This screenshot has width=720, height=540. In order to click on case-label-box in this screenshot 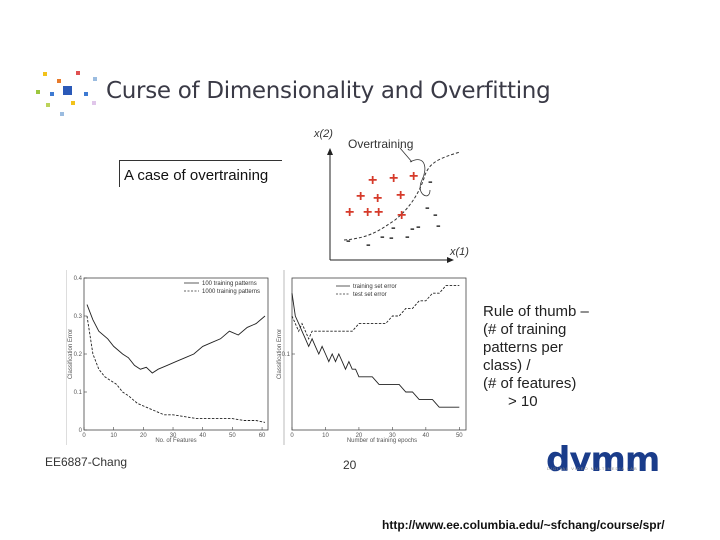, I will do `click(200, 173)`.